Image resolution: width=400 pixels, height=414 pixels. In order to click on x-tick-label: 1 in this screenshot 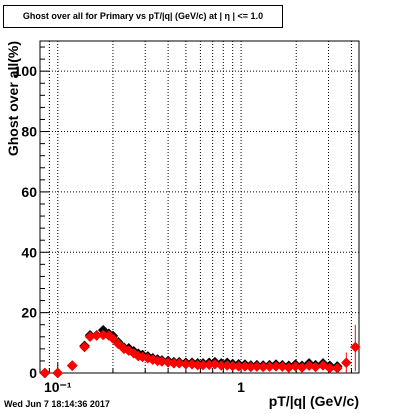, I will do `click(241, 387)`.